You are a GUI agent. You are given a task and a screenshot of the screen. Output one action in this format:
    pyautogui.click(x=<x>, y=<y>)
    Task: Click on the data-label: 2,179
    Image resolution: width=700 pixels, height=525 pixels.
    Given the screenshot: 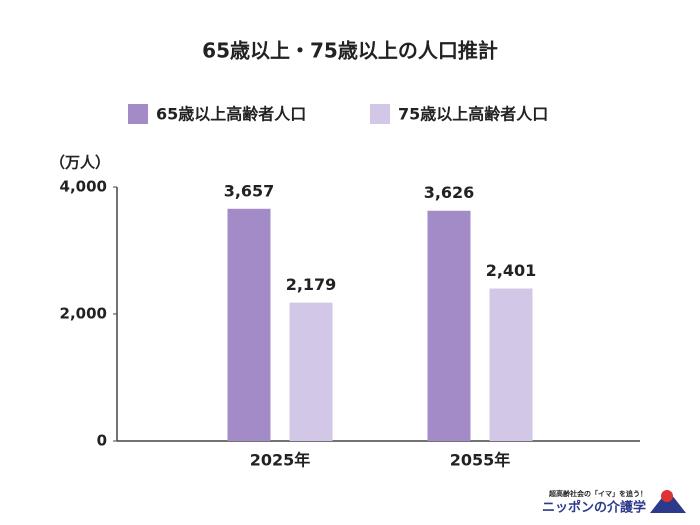 What is the action you would take?
    pyautogui.click(x=311, y=284)
    